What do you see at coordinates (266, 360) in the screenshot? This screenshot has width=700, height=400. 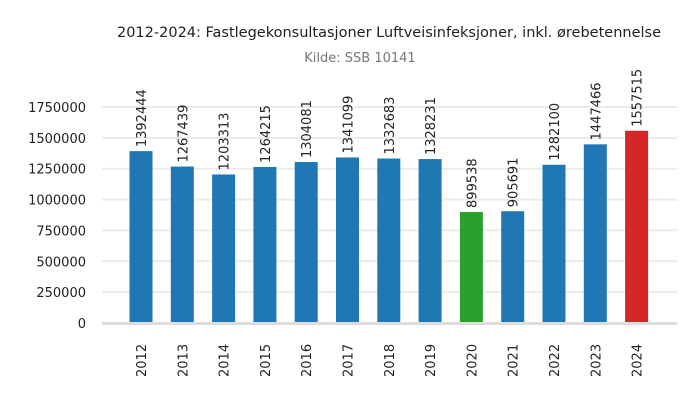 I see `x-tick-label: 2015` at bounding box center [266, 360].